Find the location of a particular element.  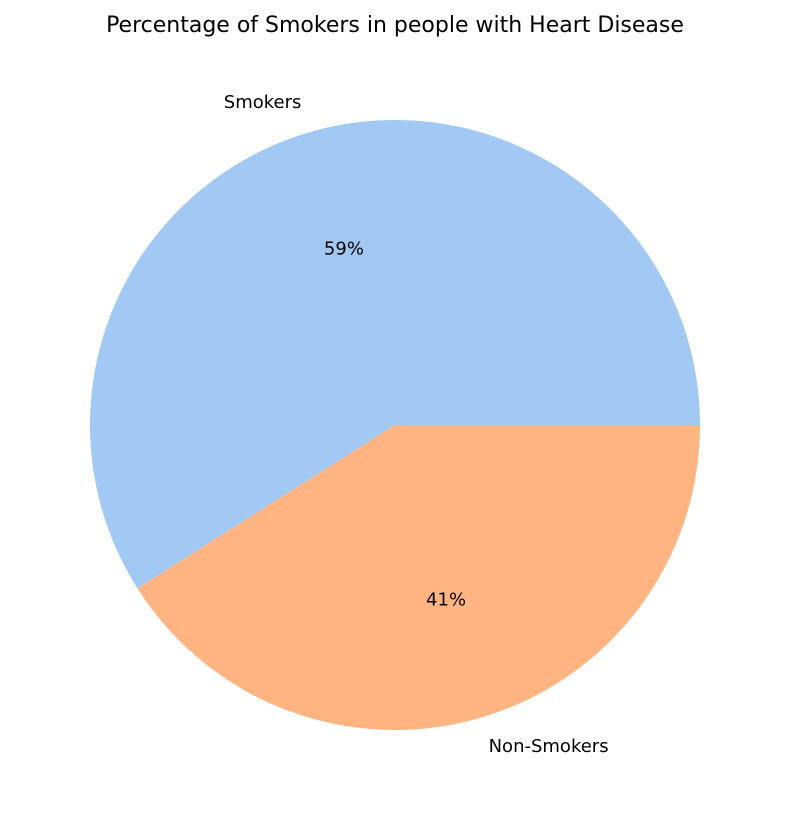

slice-label-non-smokers: Non-Smokers is located at coordinates (549, 746).